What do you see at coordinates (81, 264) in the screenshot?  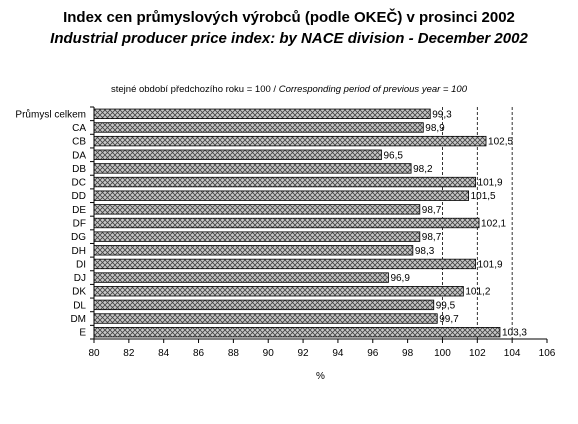 I see `category-label: DI` at bounding box center [81, 264].